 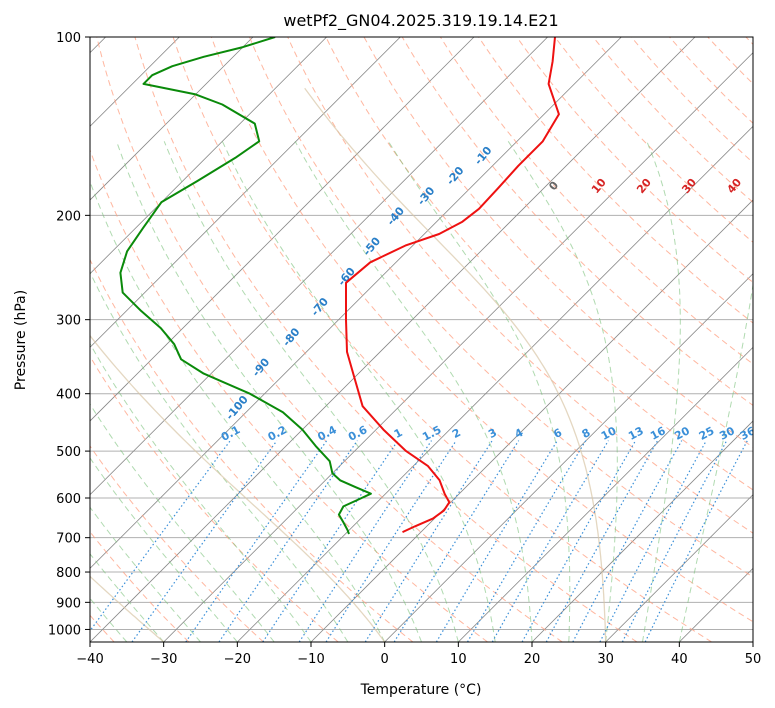 What do you see at coordinates (456, 433) in the screenshot?
I see `mixing-ratio-label: 2` at bounding box center [456, 433].